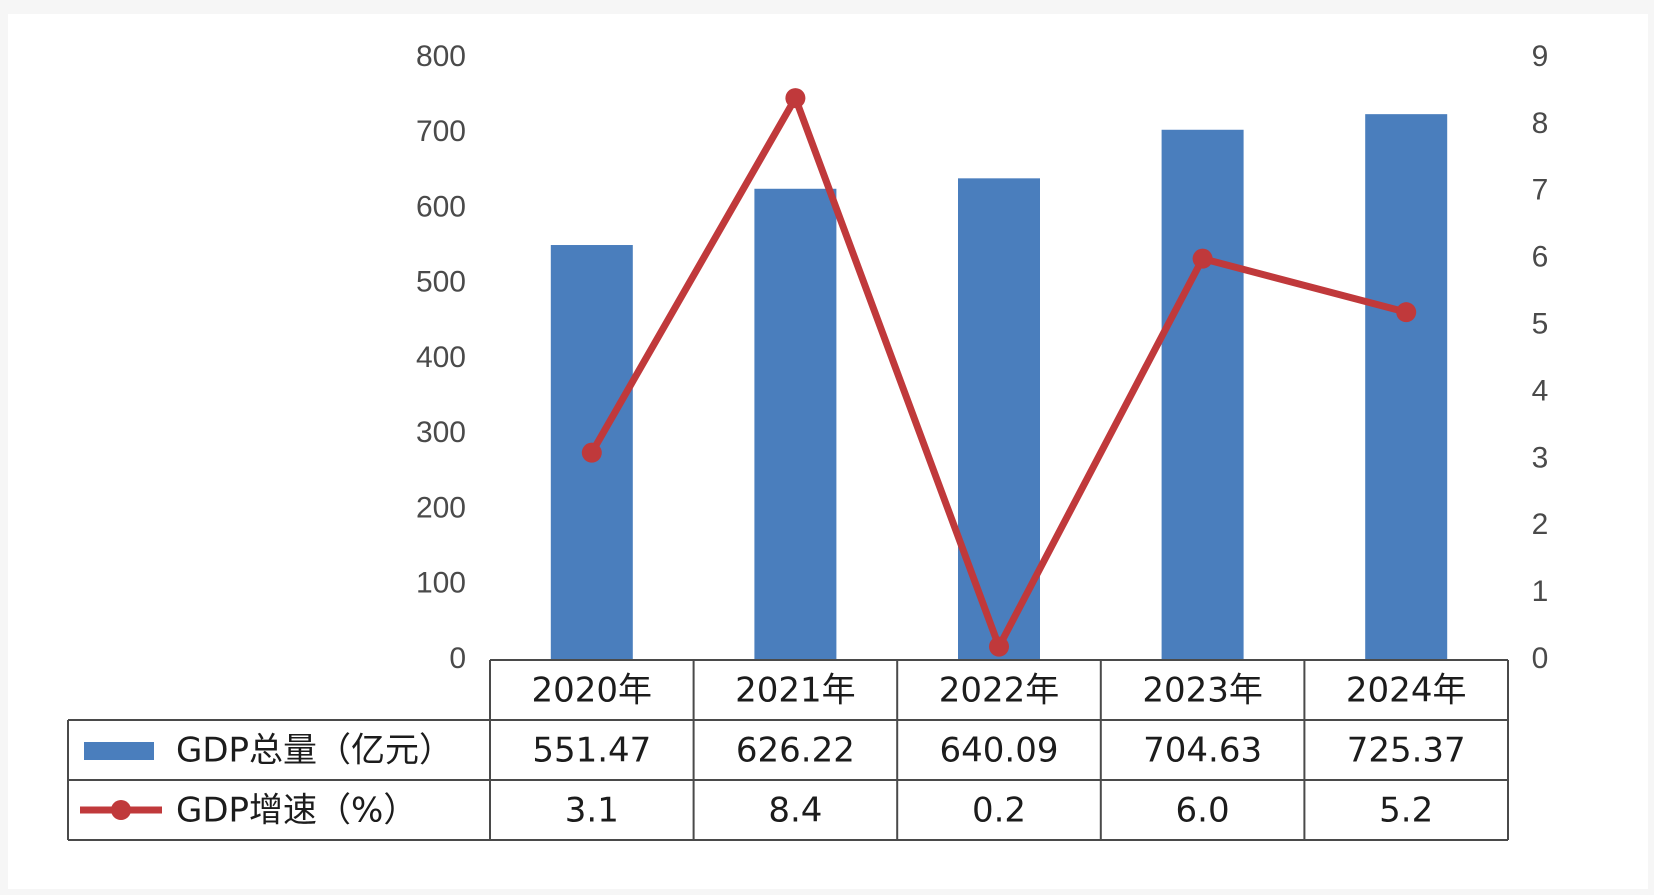 The height and width of the screenshot is (895, 1654). Describe the element at coordinates (592, 811) in the screenshot. I see `gdp-growth-value: 3.1` at that location.